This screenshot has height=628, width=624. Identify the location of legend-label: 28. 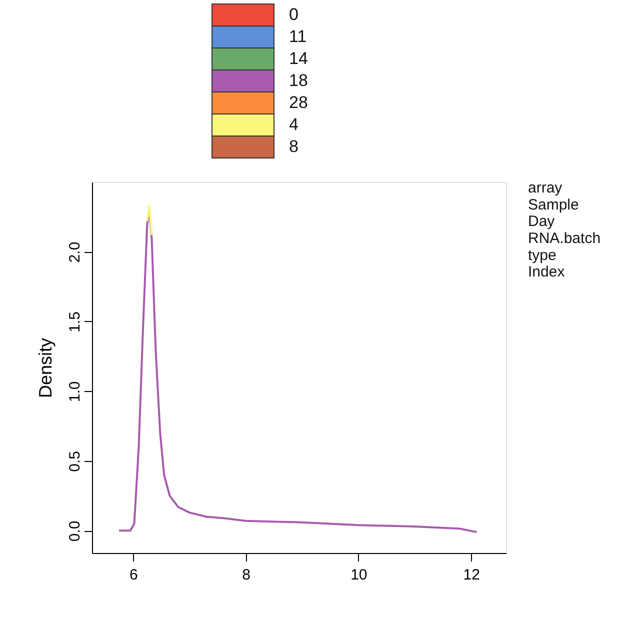
(298, 102).